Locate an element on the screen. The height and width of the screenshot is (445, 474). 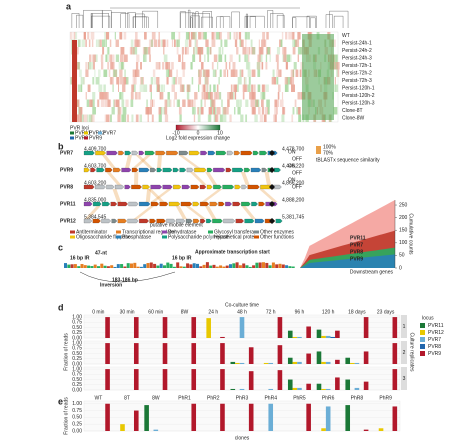
y-tick-label: 100 is located at coordinates (403, 243).